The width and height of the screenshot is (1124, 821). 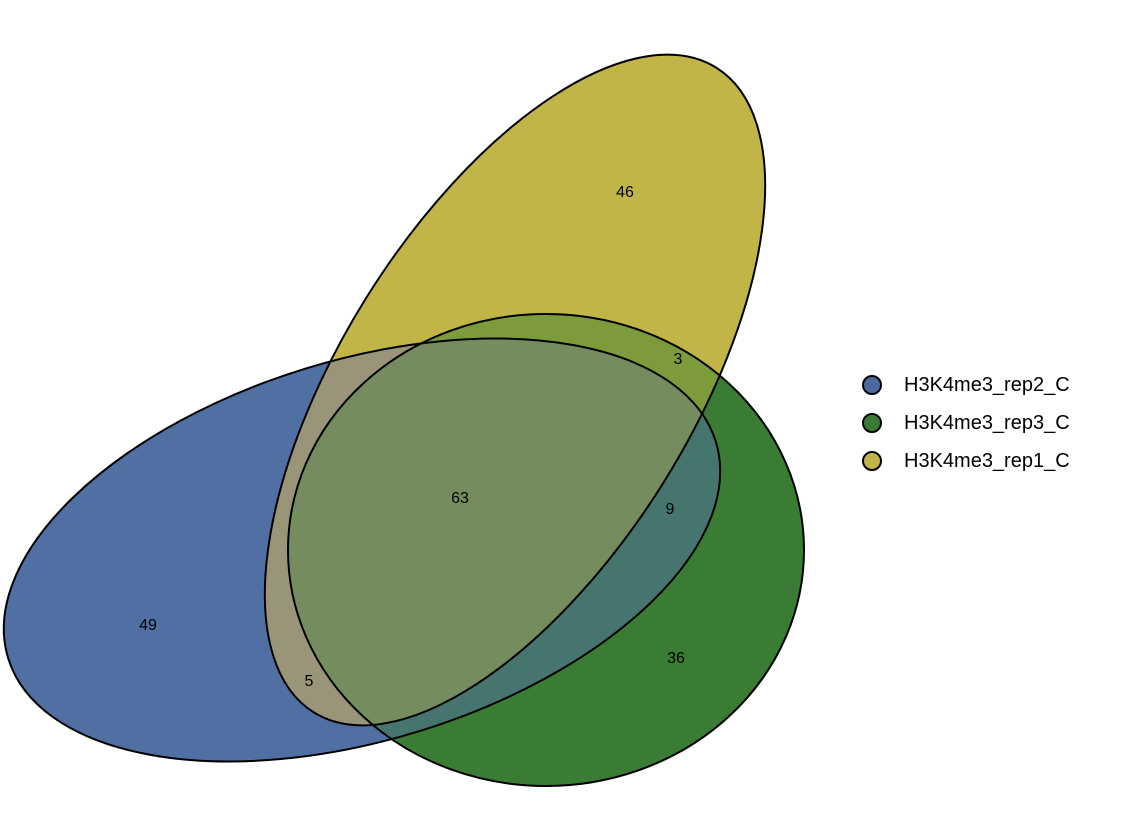 I want to click on legend-item-rep1: H3K4me3_rep1_C, so click(x=993, y=461).